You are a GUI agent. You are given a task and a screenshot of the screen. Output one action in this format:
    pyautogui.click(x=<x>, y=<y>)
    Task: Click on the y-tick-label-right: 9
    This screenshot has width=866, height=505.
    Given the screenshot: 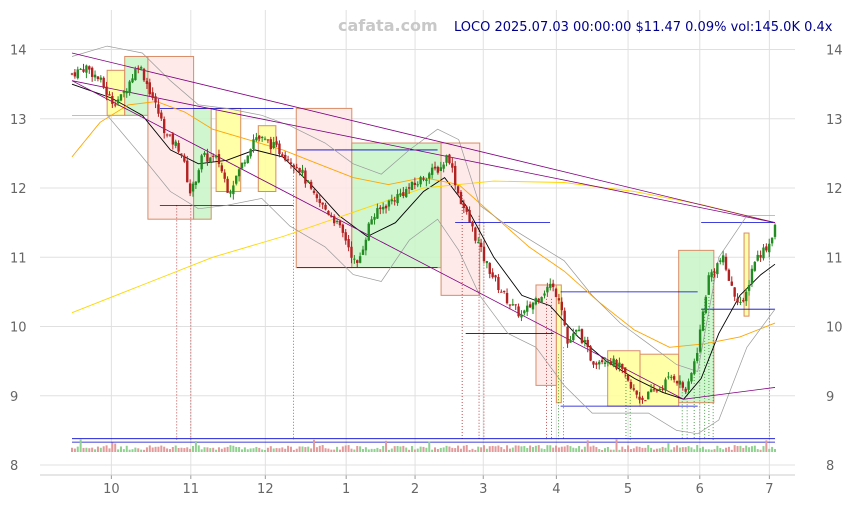 What is the action you would take?
    pyautogui.click(x=830, y=397)
    